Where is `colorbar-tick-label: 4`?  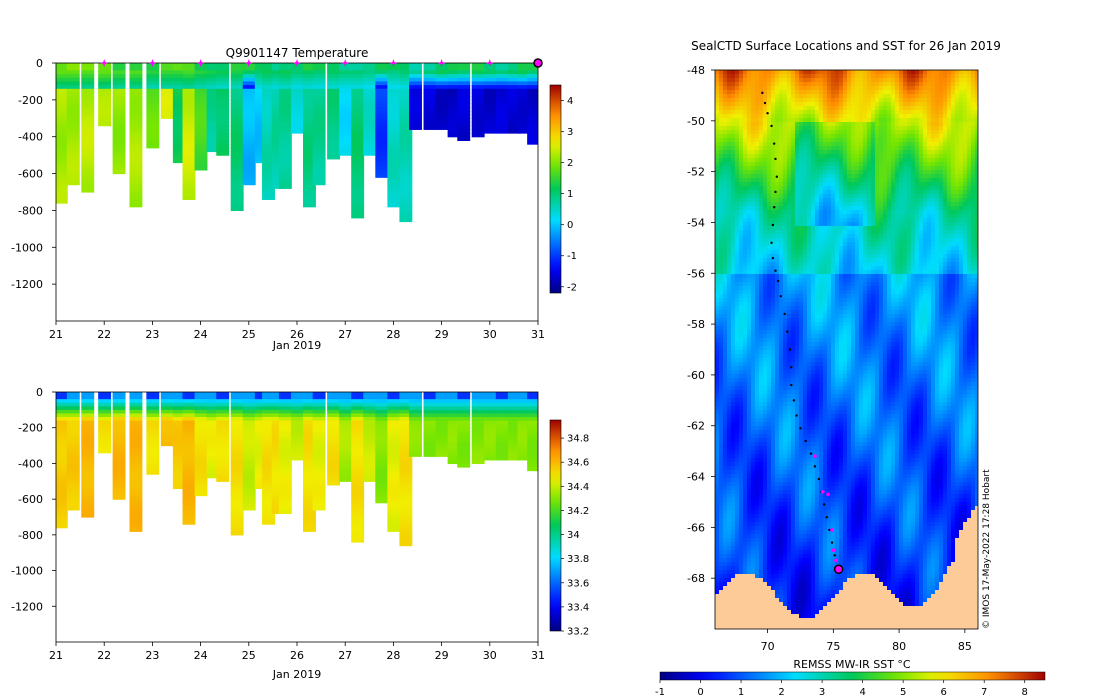 colorbar-tick-label: 4 is located at coordinates (570, 101).